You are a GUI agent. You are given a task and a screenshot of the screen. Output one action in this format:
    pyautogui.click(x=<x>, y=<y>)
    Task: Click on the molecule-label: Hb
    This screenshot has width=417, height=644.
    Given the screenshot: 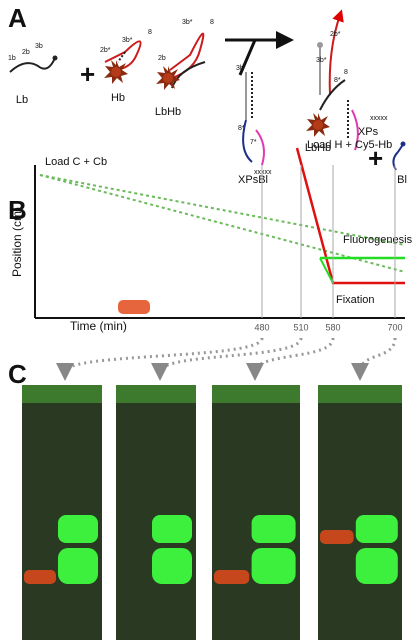 What is the action you would take?
    pyautogui.click(x=118, y=98)
    